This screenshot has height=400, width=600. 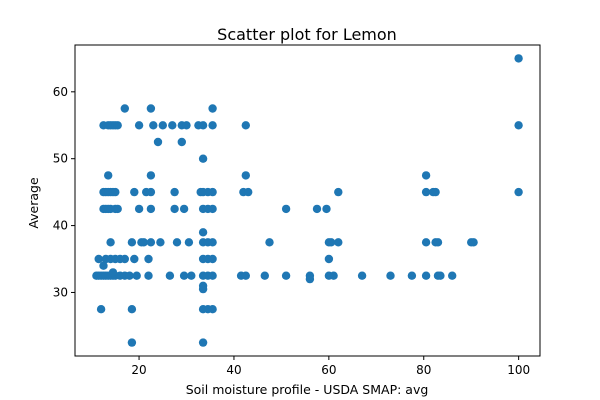 What do you see at coordinates (307, 389) in the screenshot?
I see `x-axis-label: Soil moisture profile - USDA SMAP: avg` at bounding box center [307, 389].